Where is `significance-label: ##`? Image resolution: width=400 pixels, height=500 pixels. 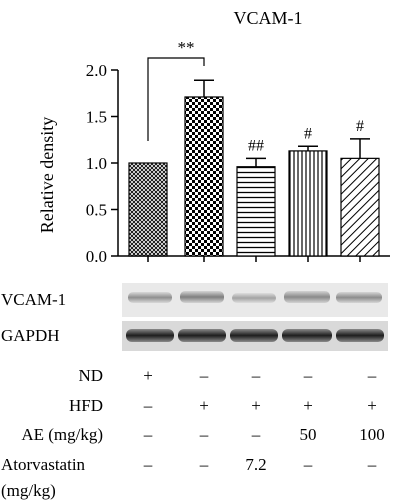 significance-label: ## is located at coordinates (256, 145).